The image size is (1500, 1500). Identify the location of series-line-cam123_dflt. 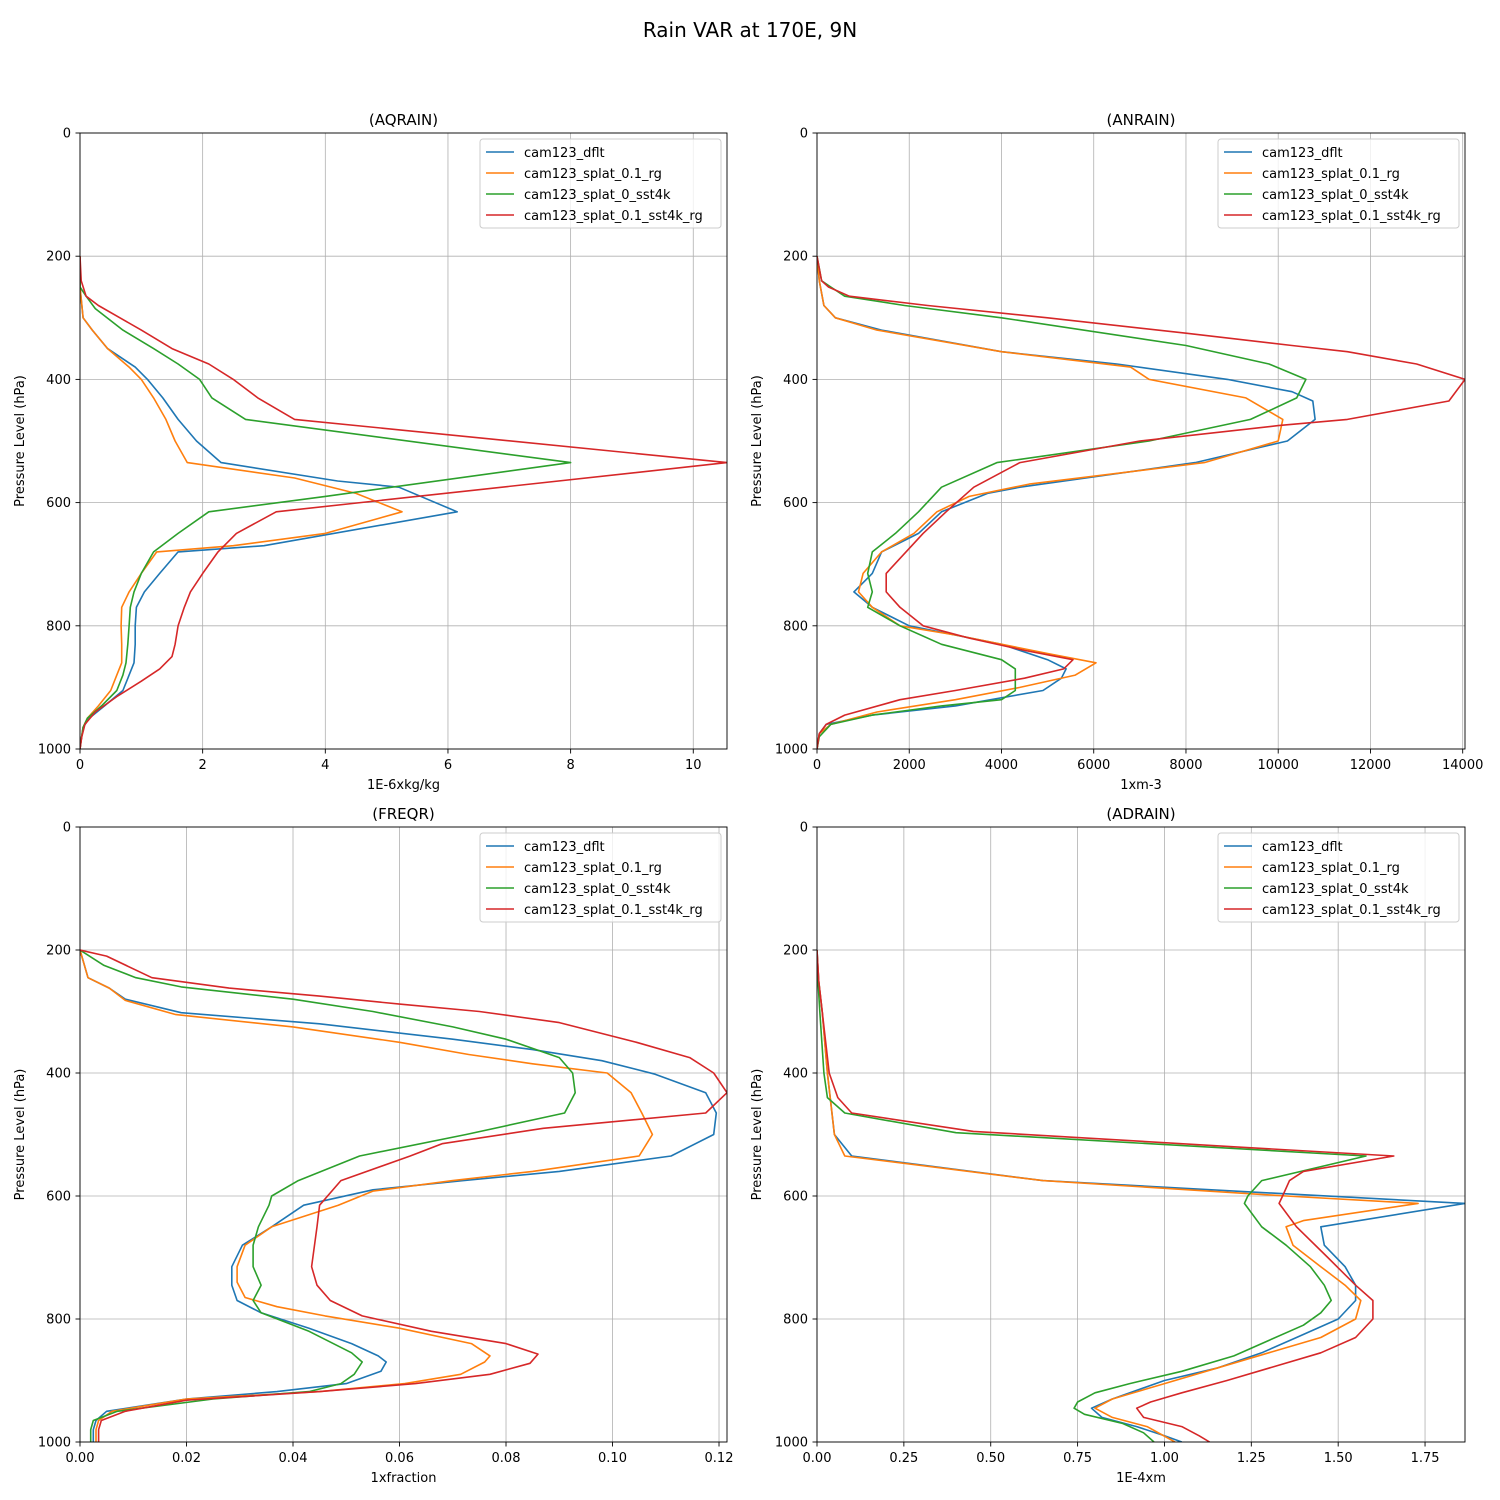
(269, 502).